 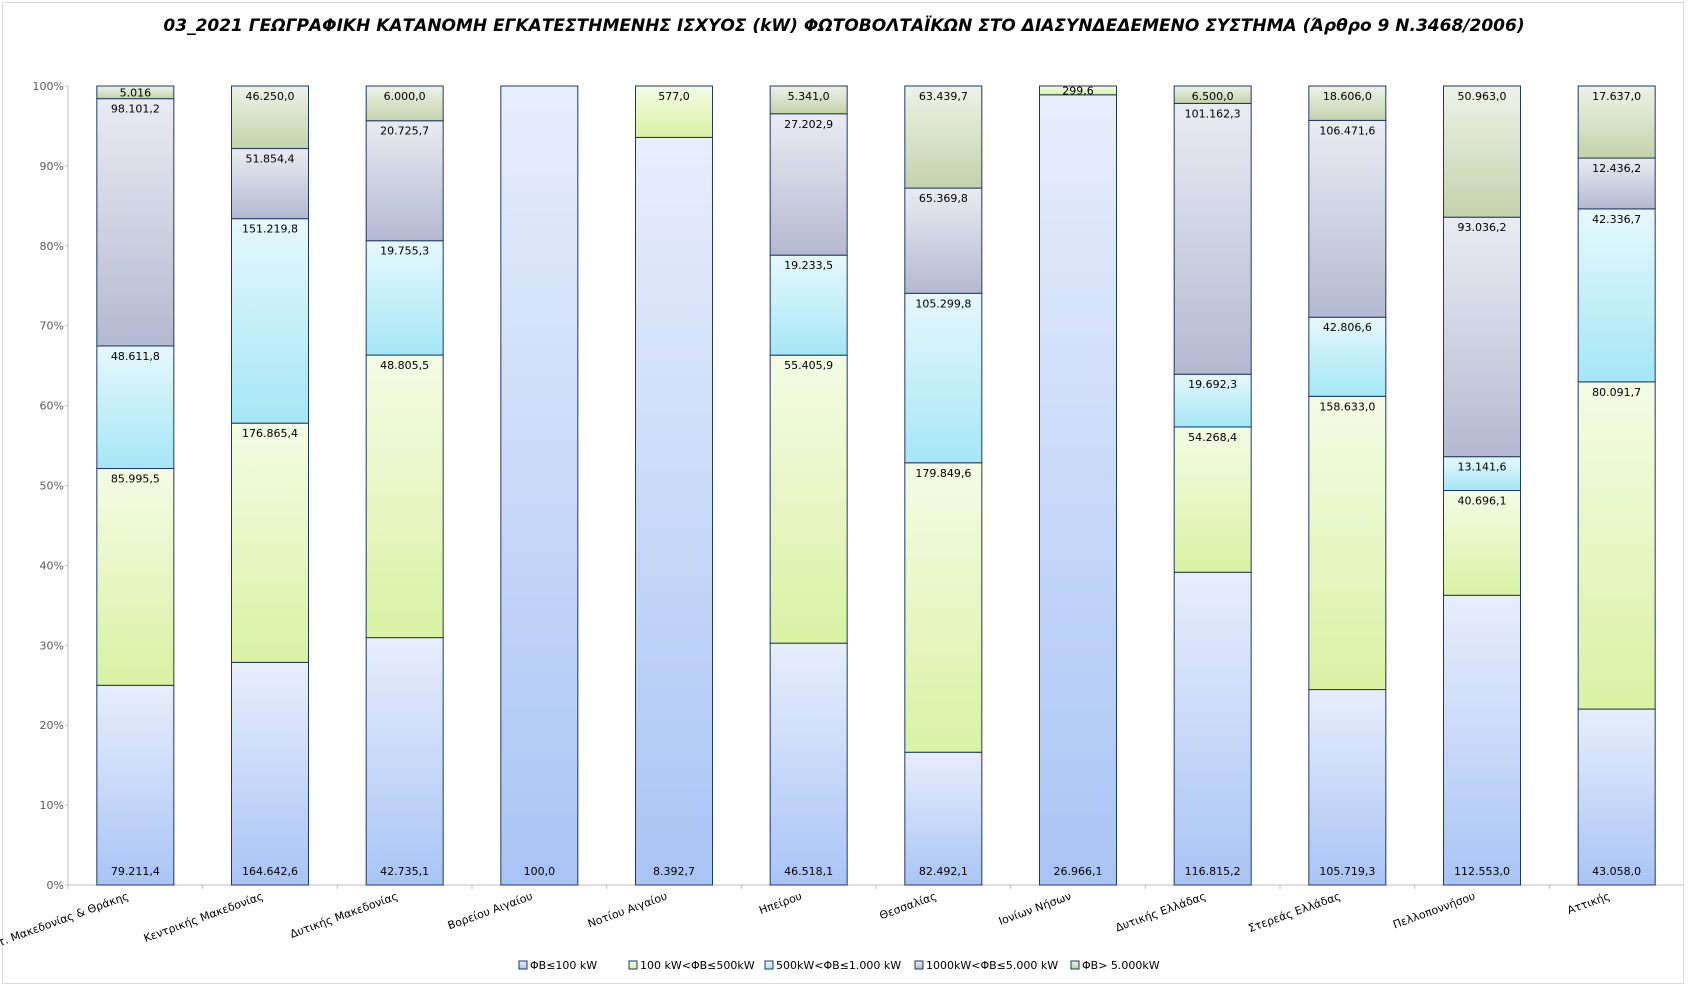 I want to click on data-label: 42.735,1, so click(x=404, y=871).